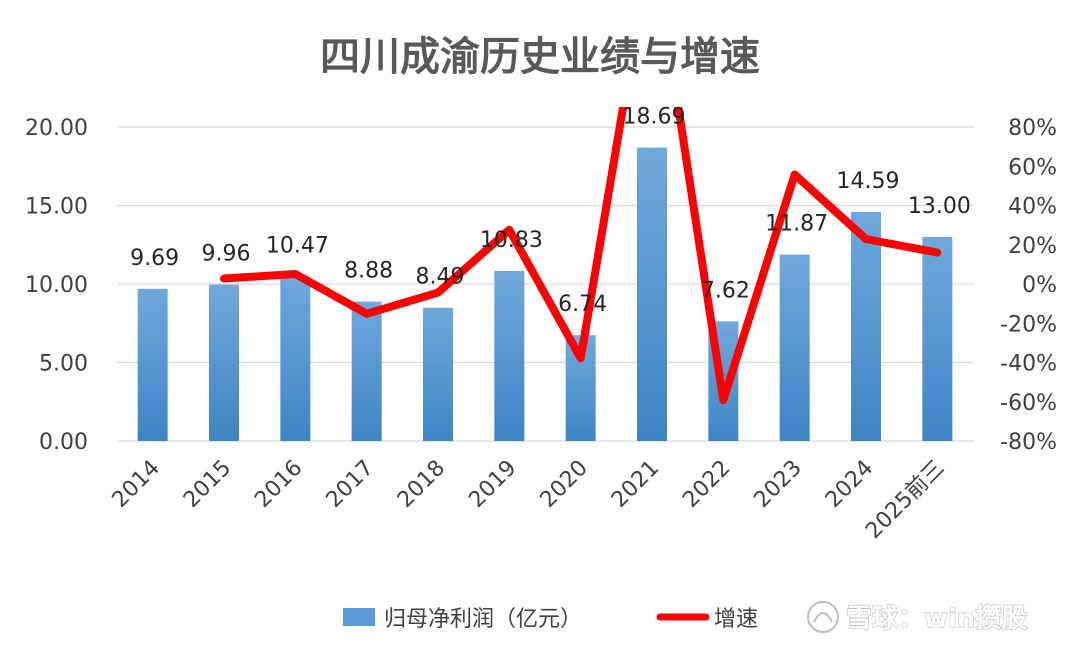 Image resolution: width=1080 pixels, height=653 pixels. I want to click on y-right-tick-label: -20%, so click(1028, 324).